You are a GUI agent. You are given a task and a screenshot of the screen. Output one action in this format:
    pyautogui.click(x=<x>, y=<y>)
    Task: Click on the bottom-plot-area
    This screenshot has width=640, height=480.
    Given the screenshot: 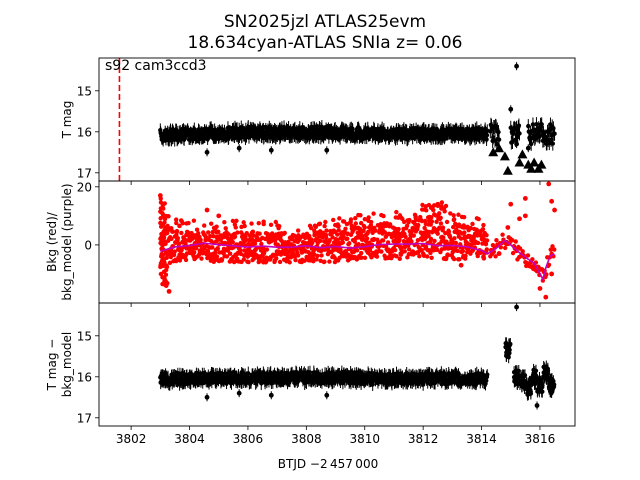 What is the action you would take?
    pyautogui.click(x=357, y=356)
    